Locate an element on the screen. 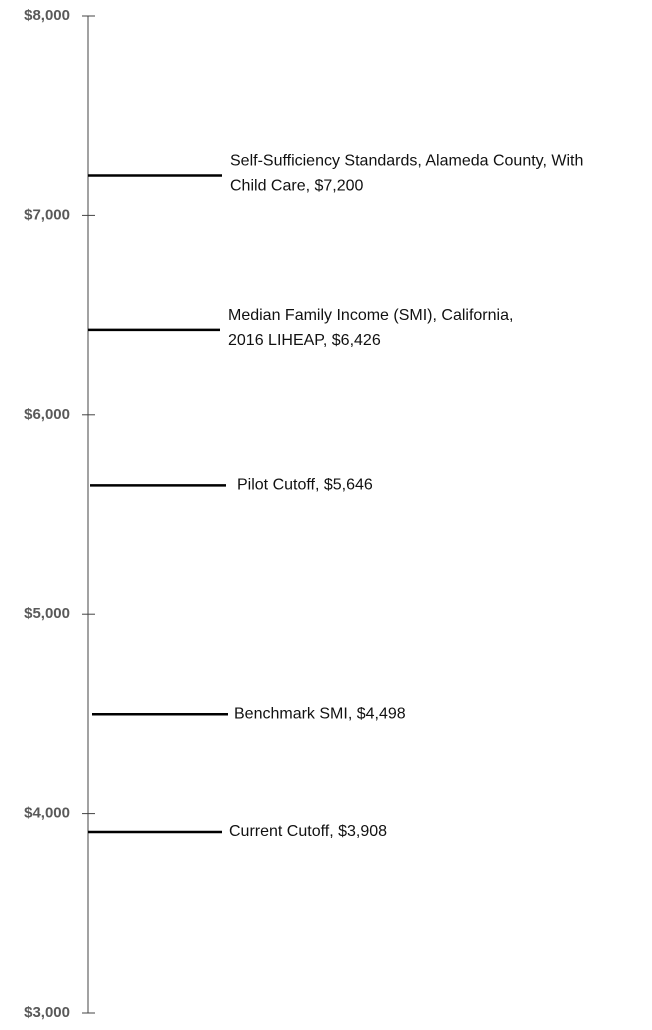  y-tick-label: $7,000 is located at coordinates (47, 214).